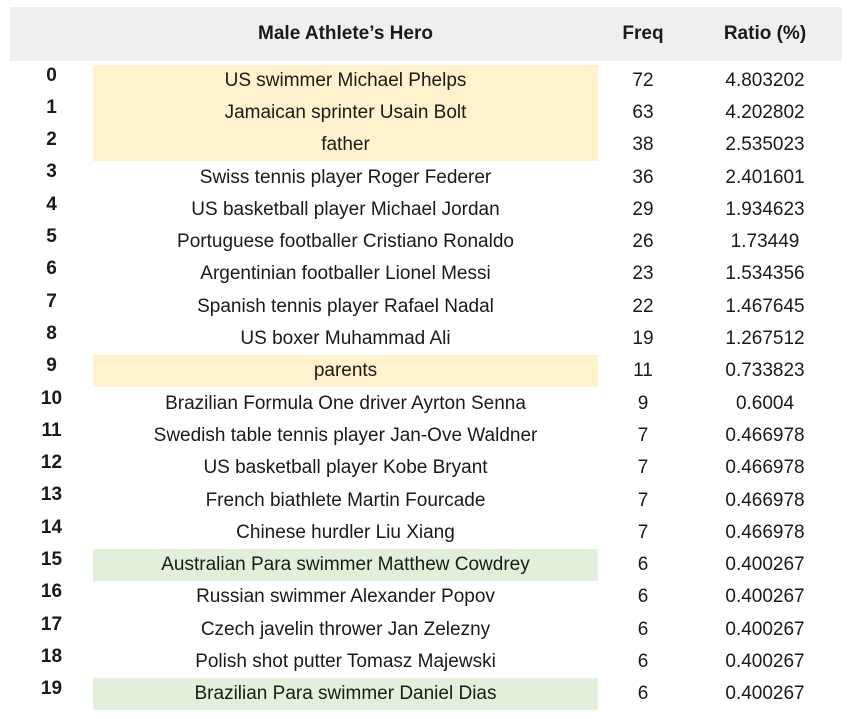 The width and height of the screenshot is (847, 719). Describe the element at coordinates (345, 113) in the screenshot. I see `hero-cell: Jamaican sprinter Usain Bolt` at that location.